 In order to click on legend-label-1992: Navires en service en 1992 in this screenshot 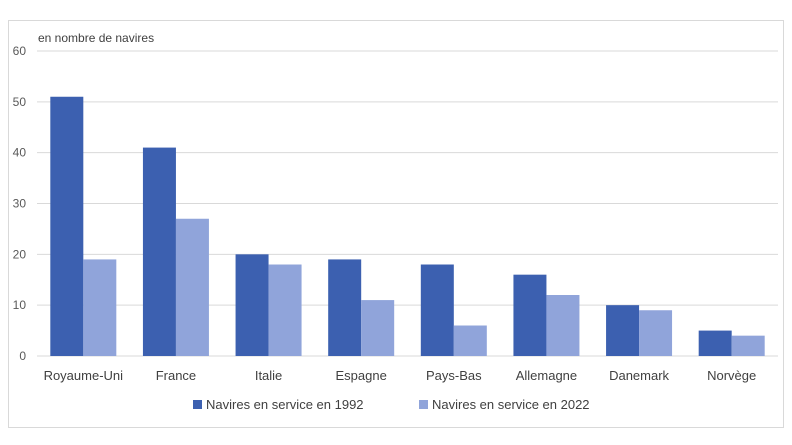, I will do `click(285, 404)`.